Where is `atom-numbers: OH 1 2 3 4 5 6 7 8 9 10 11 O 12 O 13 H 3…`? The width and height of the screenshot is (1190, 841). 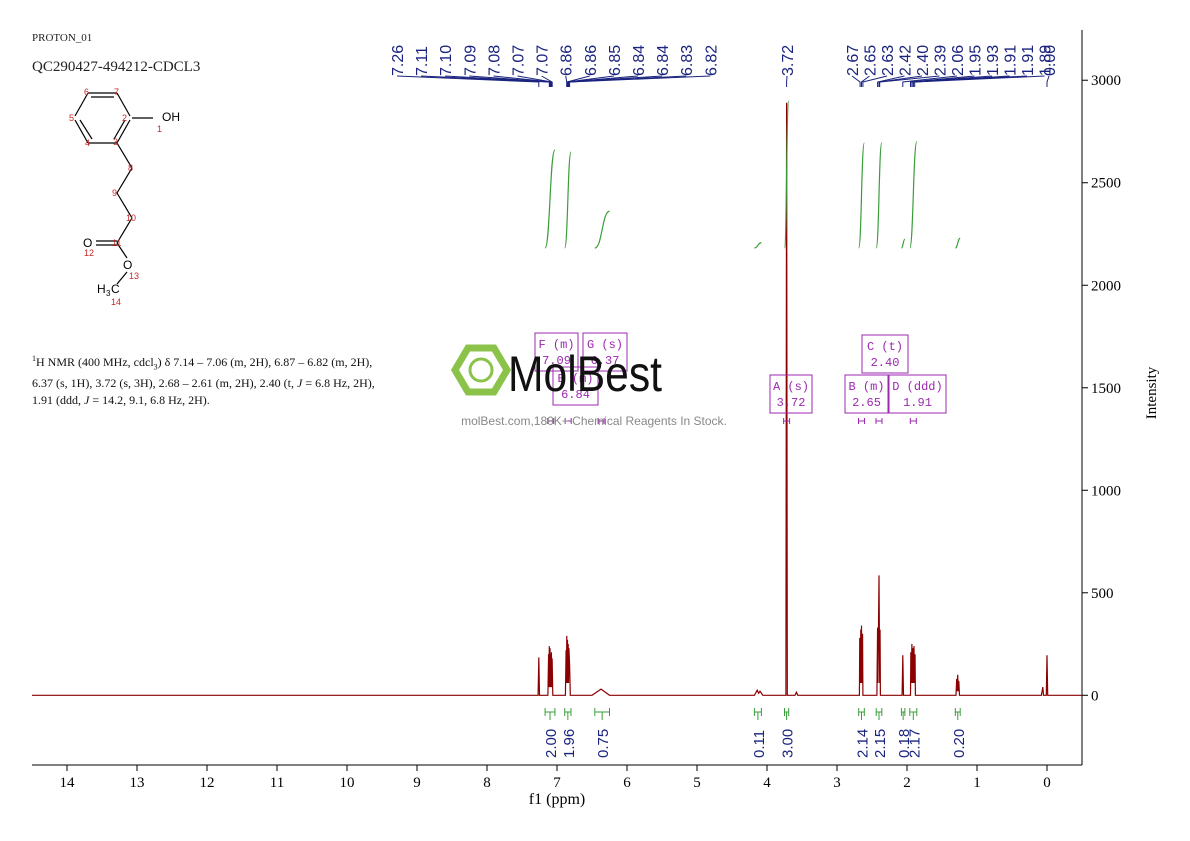 atom-numbers: OH 1 2 3 4 5 6 7 8 9 10 11 O 12 O 13 H 3… is located at coordinates (124, 197).